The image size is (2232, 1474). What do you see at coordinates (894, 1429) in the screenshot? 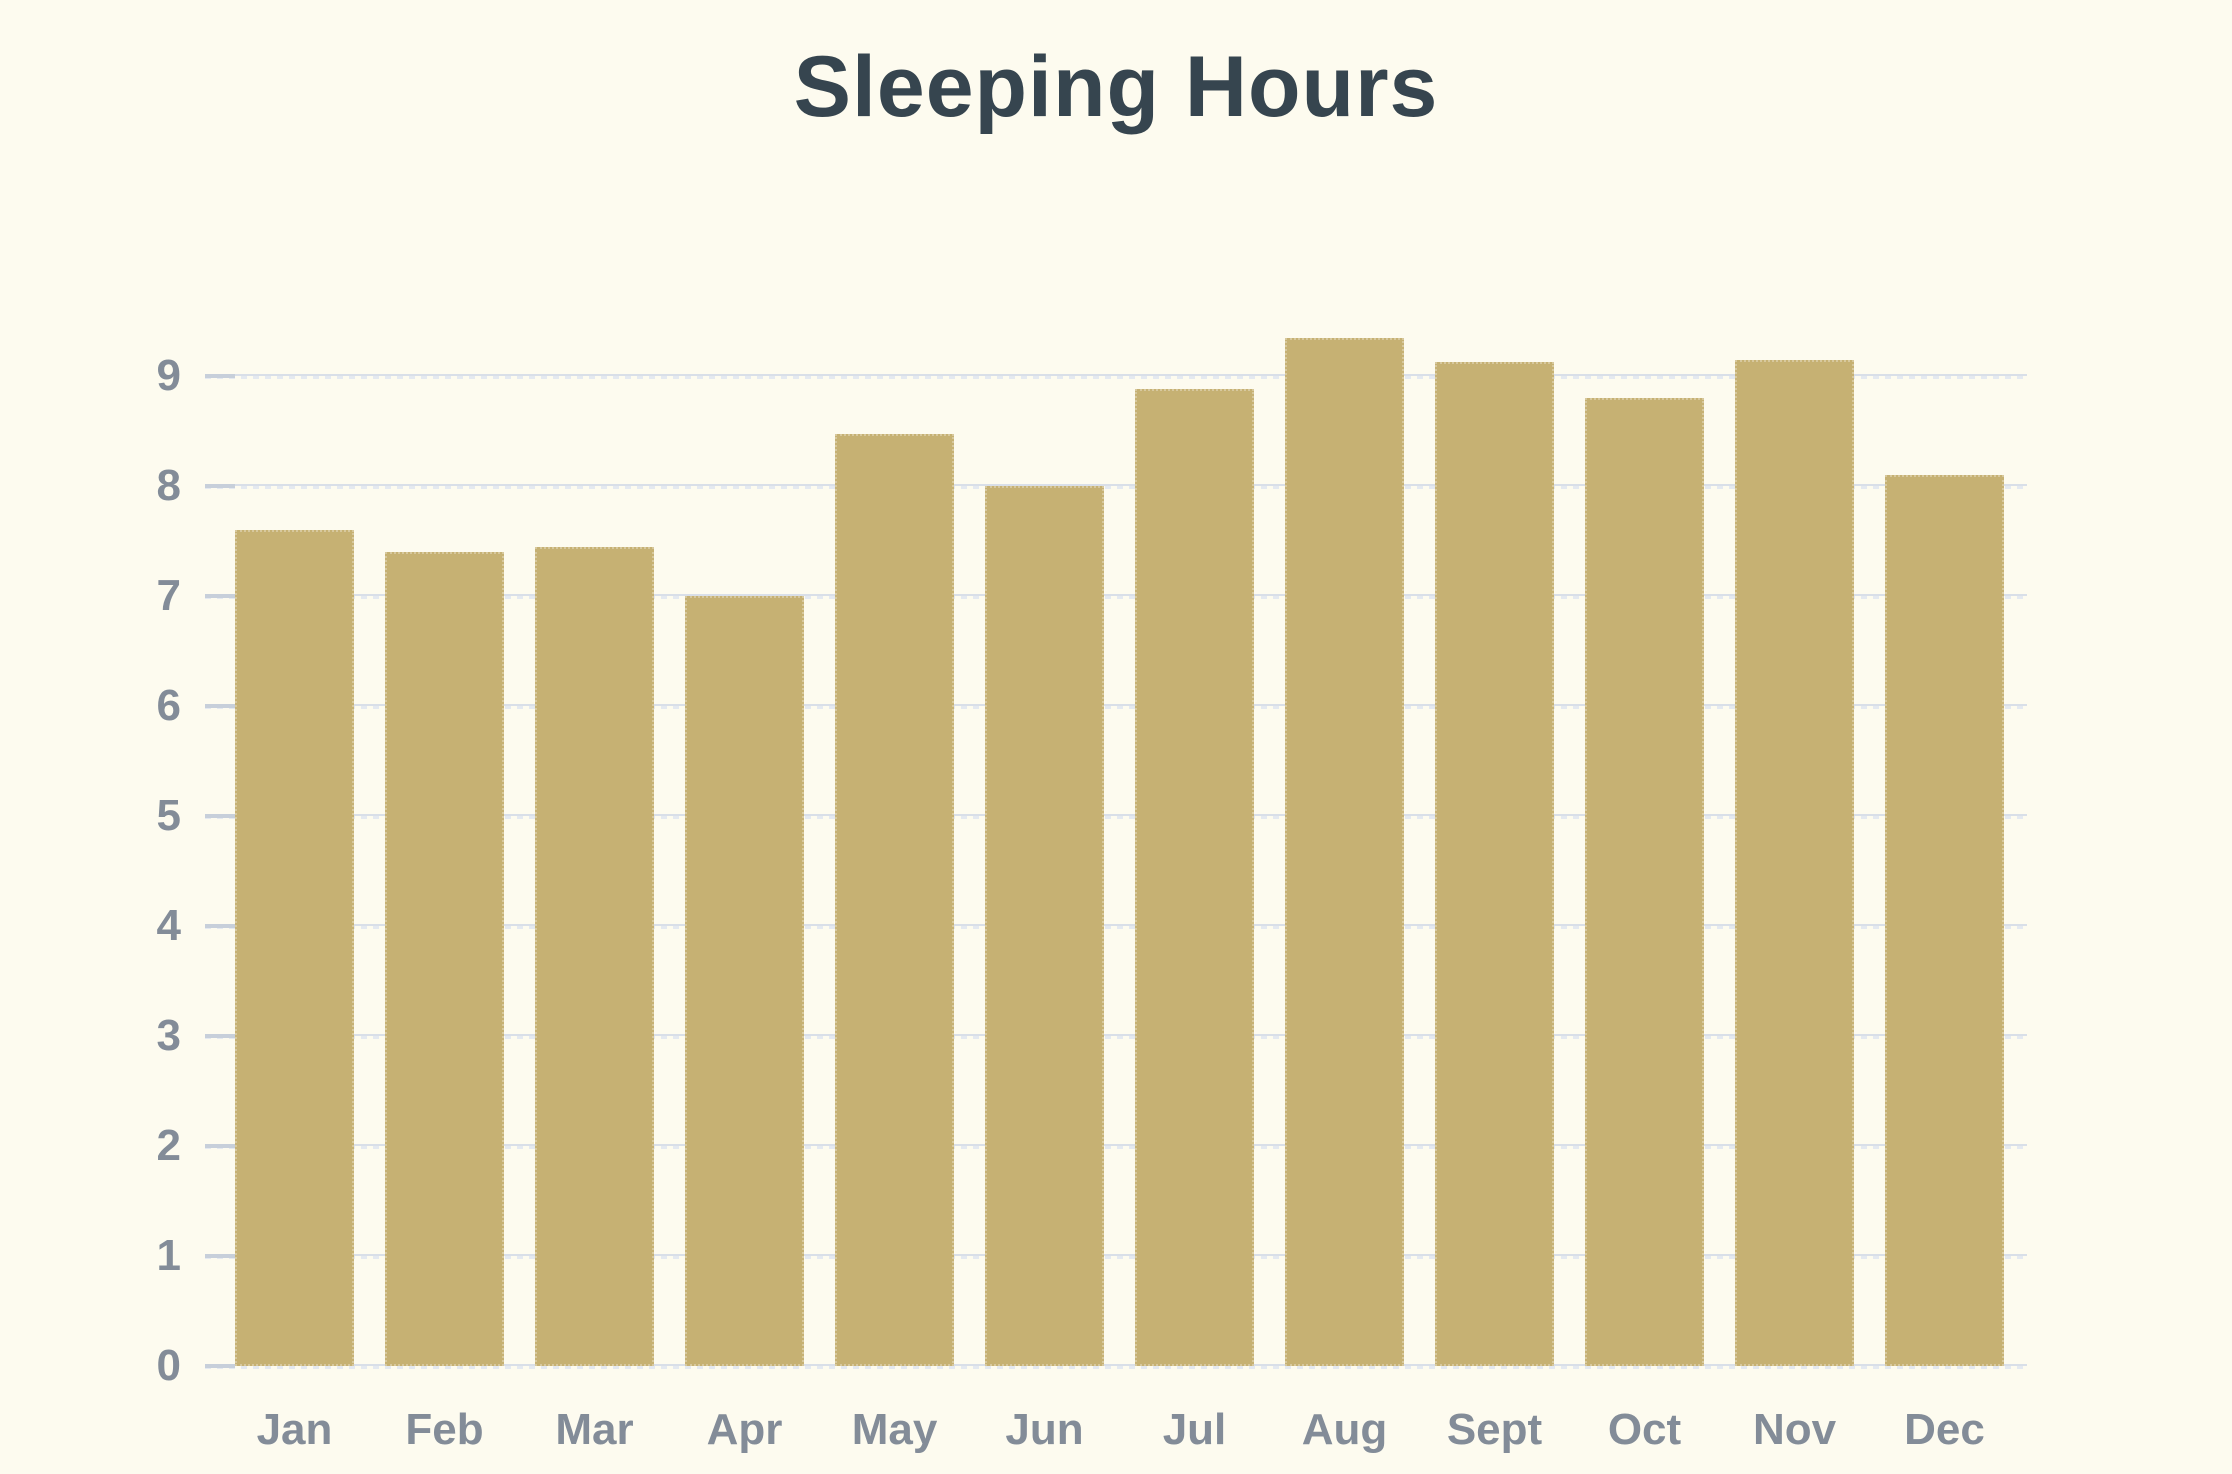
I see `x-tick-label-may: May` at bounding box center [894, 1429].